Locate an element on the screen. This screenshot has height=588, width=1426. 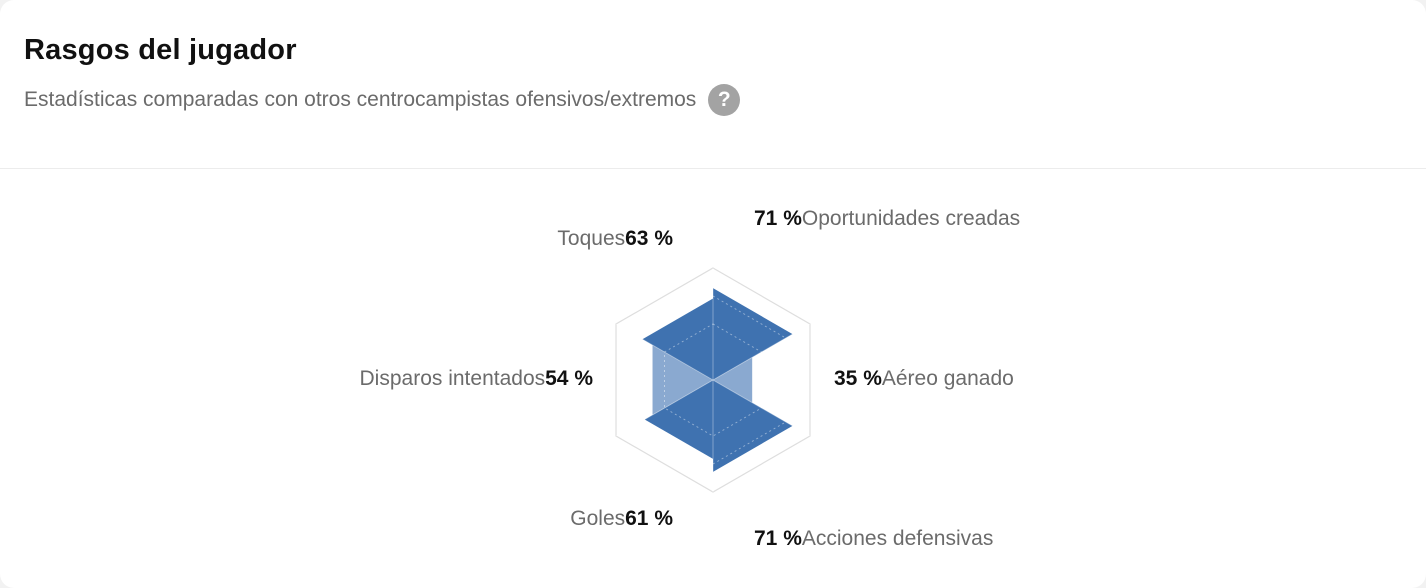
card-title: Rasgos del jugador is located at coordinates (160, 50).